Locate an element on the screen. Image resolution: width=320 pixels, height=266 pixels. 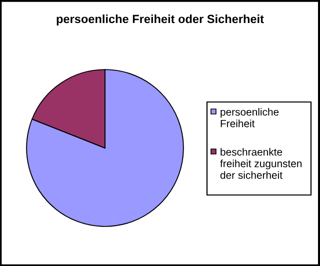
chart-title: persoenliche Freiheit oder Sicherheit is located at coordinates (160, 20).